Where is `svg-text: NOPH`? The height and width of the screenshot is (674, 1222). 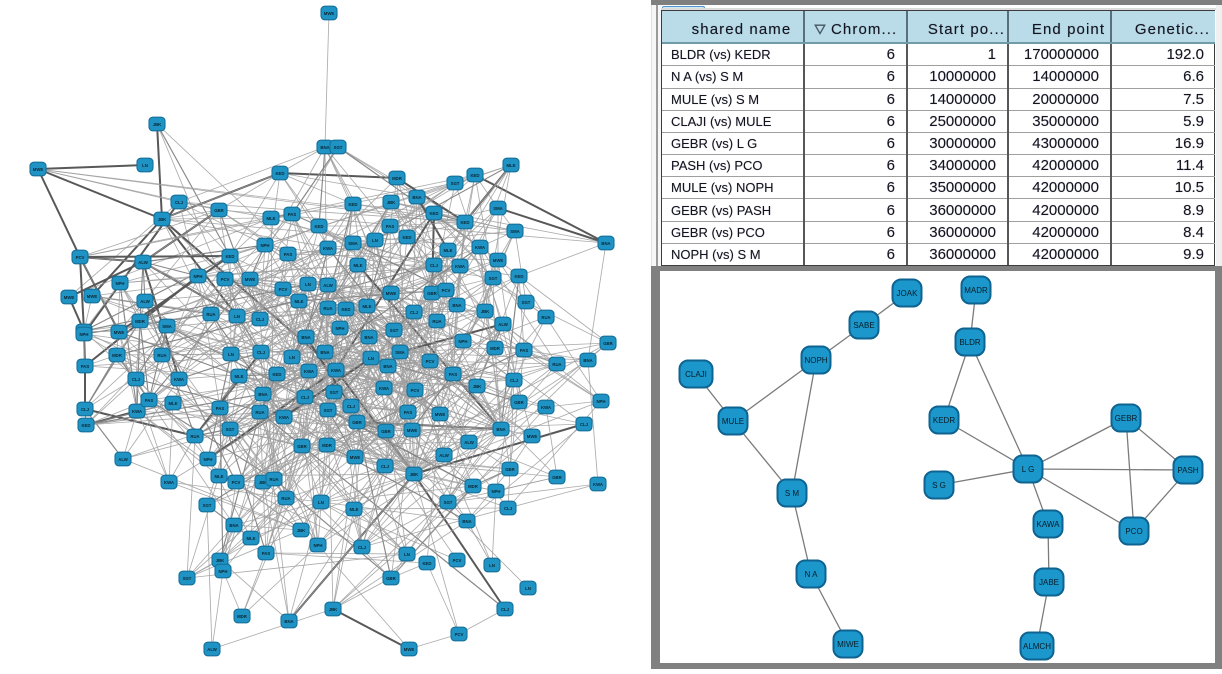
svg-text: NOPH is located at coordinates (815, 360).